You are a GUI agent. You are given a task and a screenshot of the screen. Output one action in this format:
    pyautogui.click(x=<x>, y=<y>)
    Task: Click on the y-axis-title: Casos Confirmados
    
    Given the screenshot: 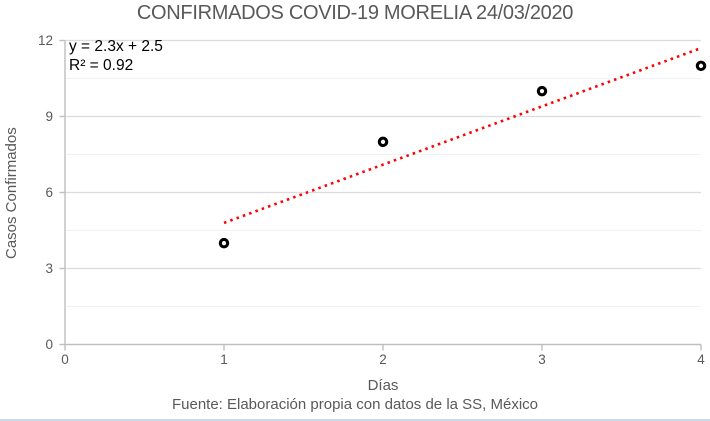 What is the action you would take?
    pyautogui.click(x=11, y=193)
    